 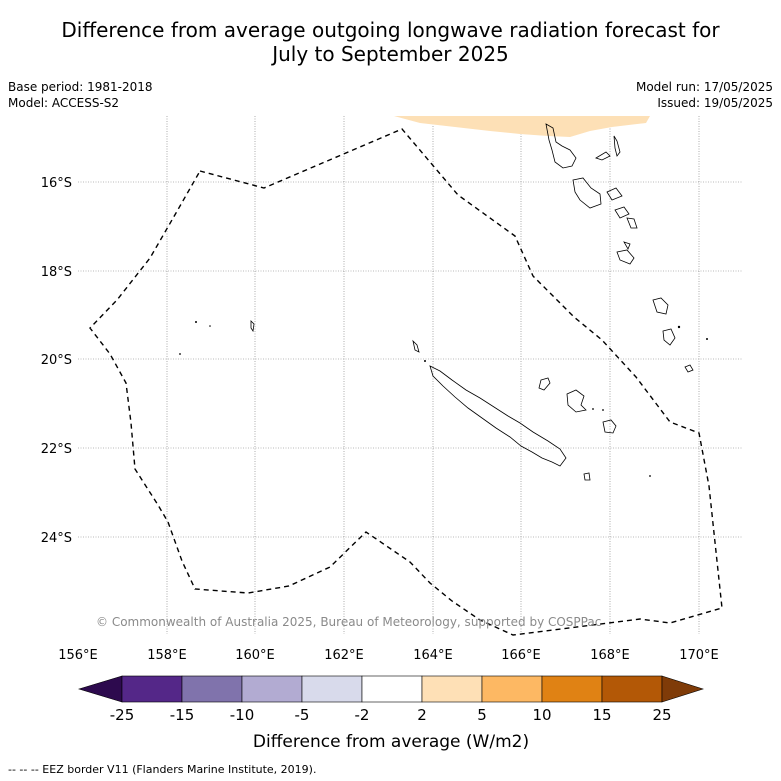 I want to click on tanna-island, so click(x=625, y=257).